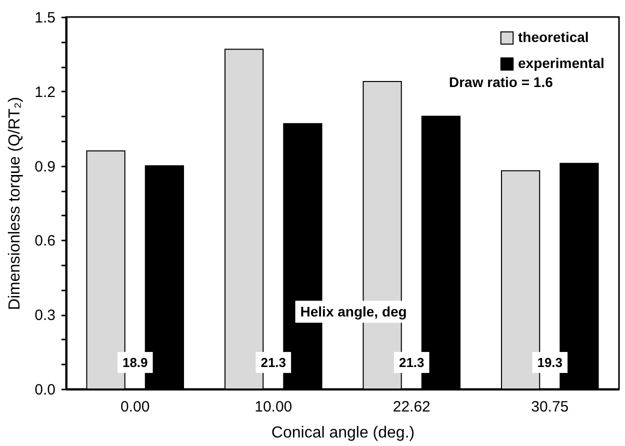 This screenshot has height=446, width=625. I want to click on y-tick-label: 0.6, so click(45, 241).